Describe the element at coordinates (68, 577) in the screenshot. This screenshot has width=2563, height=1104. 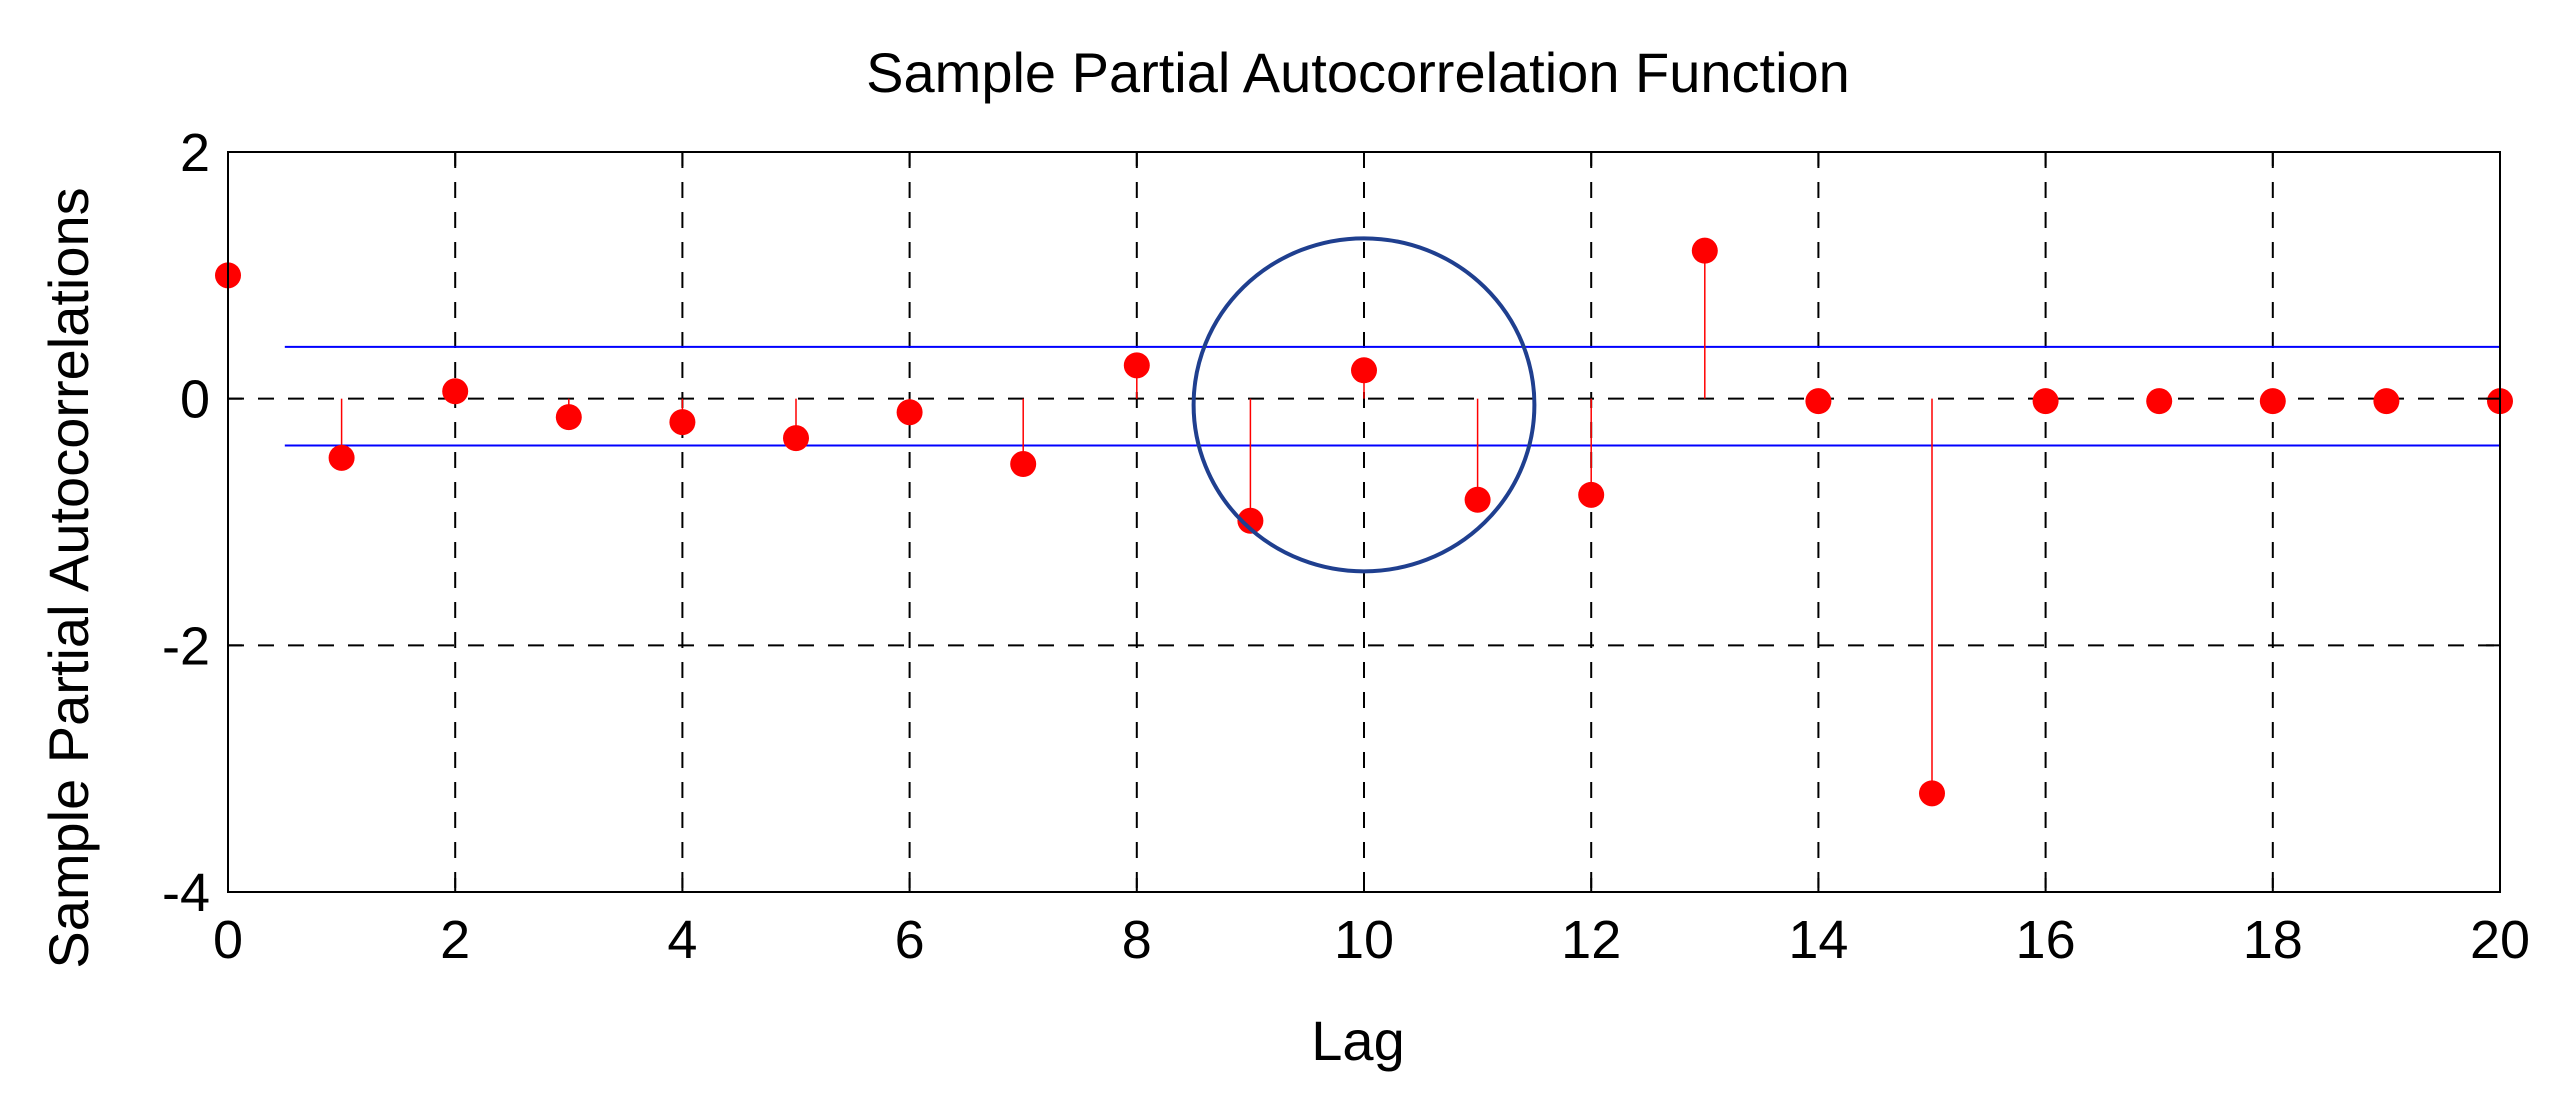
I see `y-axis-label: Sample Partial Autocorrelations` at that location.